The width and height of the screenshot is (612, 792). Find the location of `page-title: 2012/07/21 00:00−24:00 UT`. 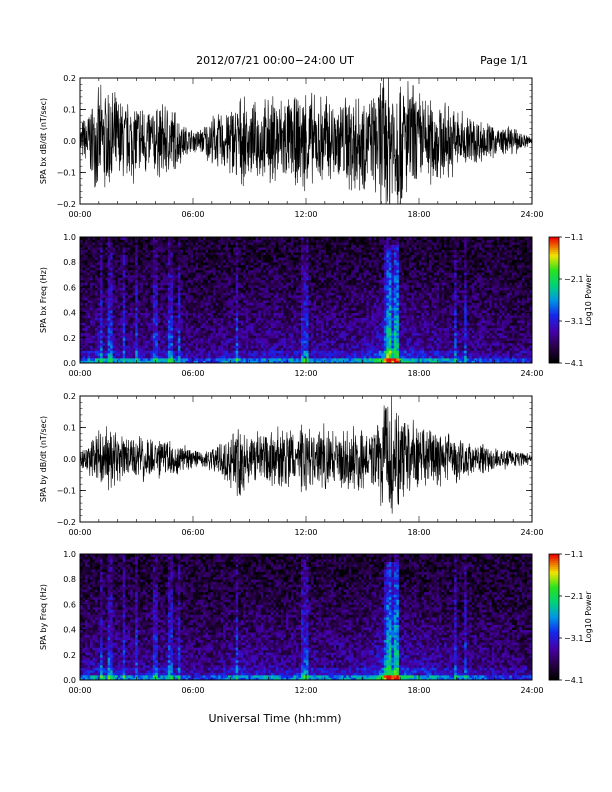

page-title: 2012/07/21 00:00−24:00 UT is located at coordinates (275, 60).